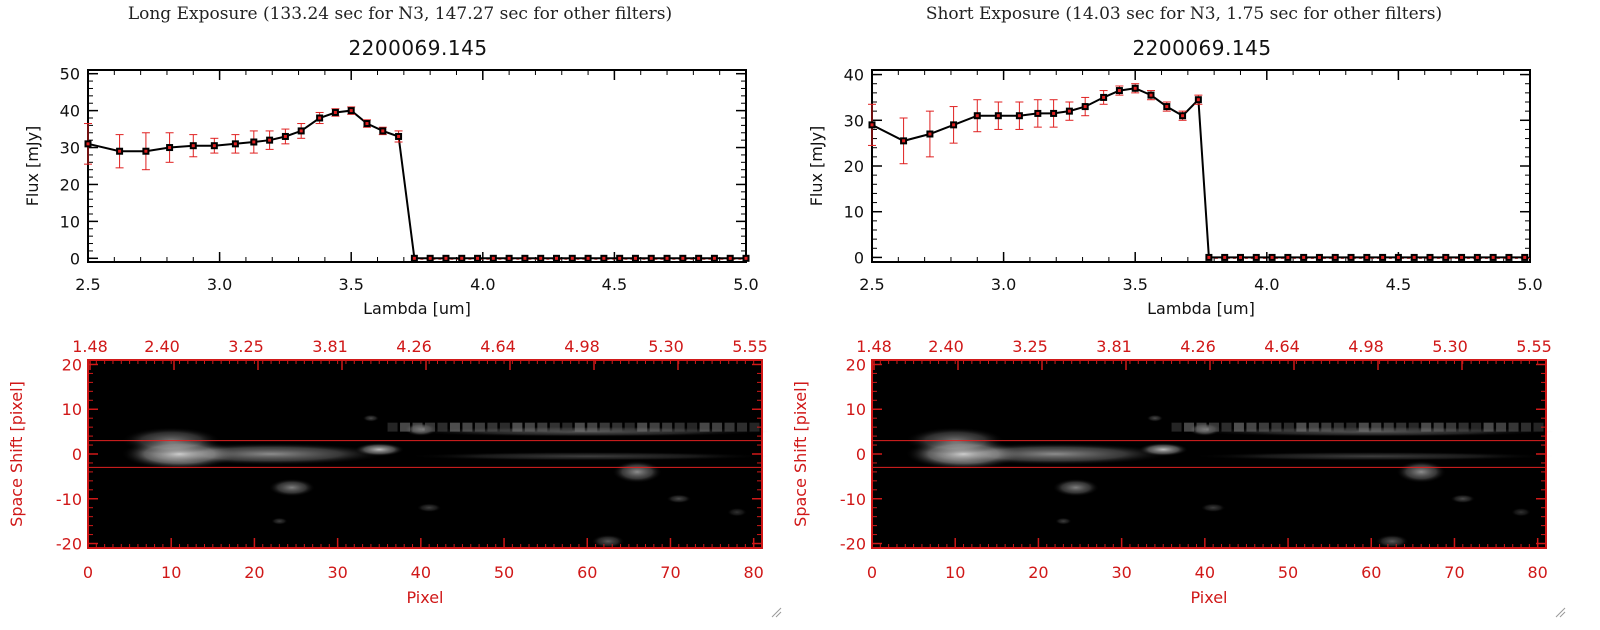 This screenshot has height=630, width=1600. What do you see at coordinates (853, 544) in the screenshot?
I see `y-tick-label: -20` at bounding box center [853, 544].